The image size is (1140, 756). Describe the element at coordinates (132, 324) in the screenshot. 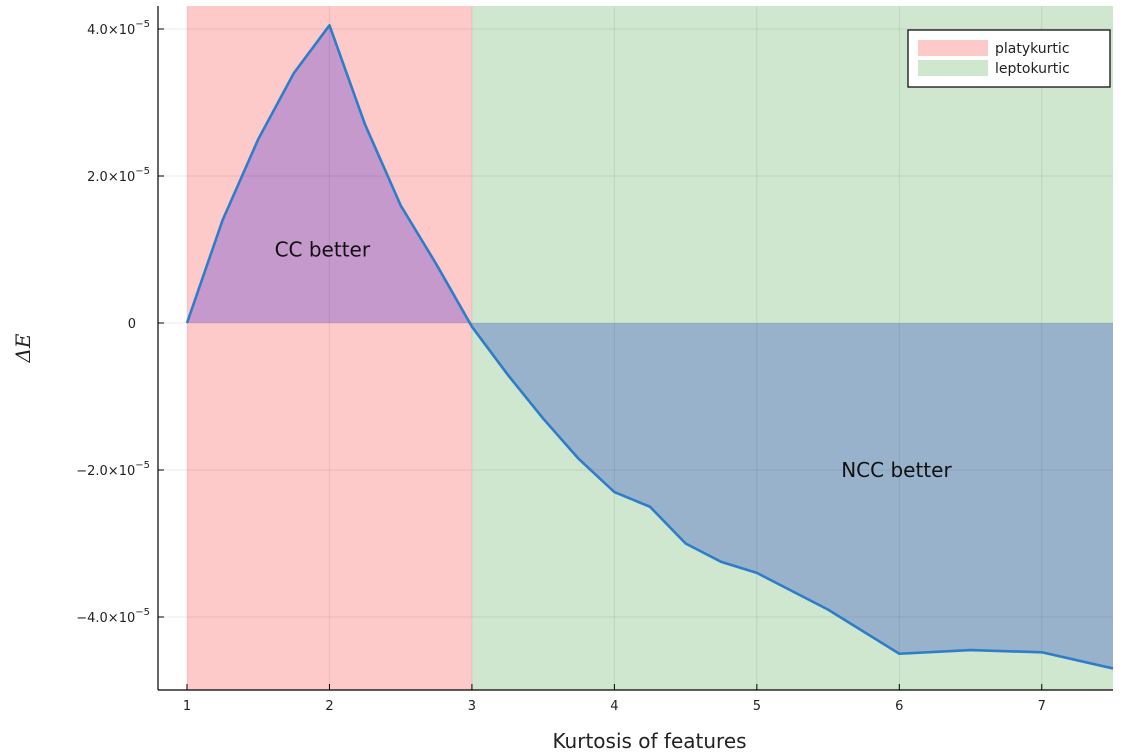

I see `y-tick-label: 0` at that location.